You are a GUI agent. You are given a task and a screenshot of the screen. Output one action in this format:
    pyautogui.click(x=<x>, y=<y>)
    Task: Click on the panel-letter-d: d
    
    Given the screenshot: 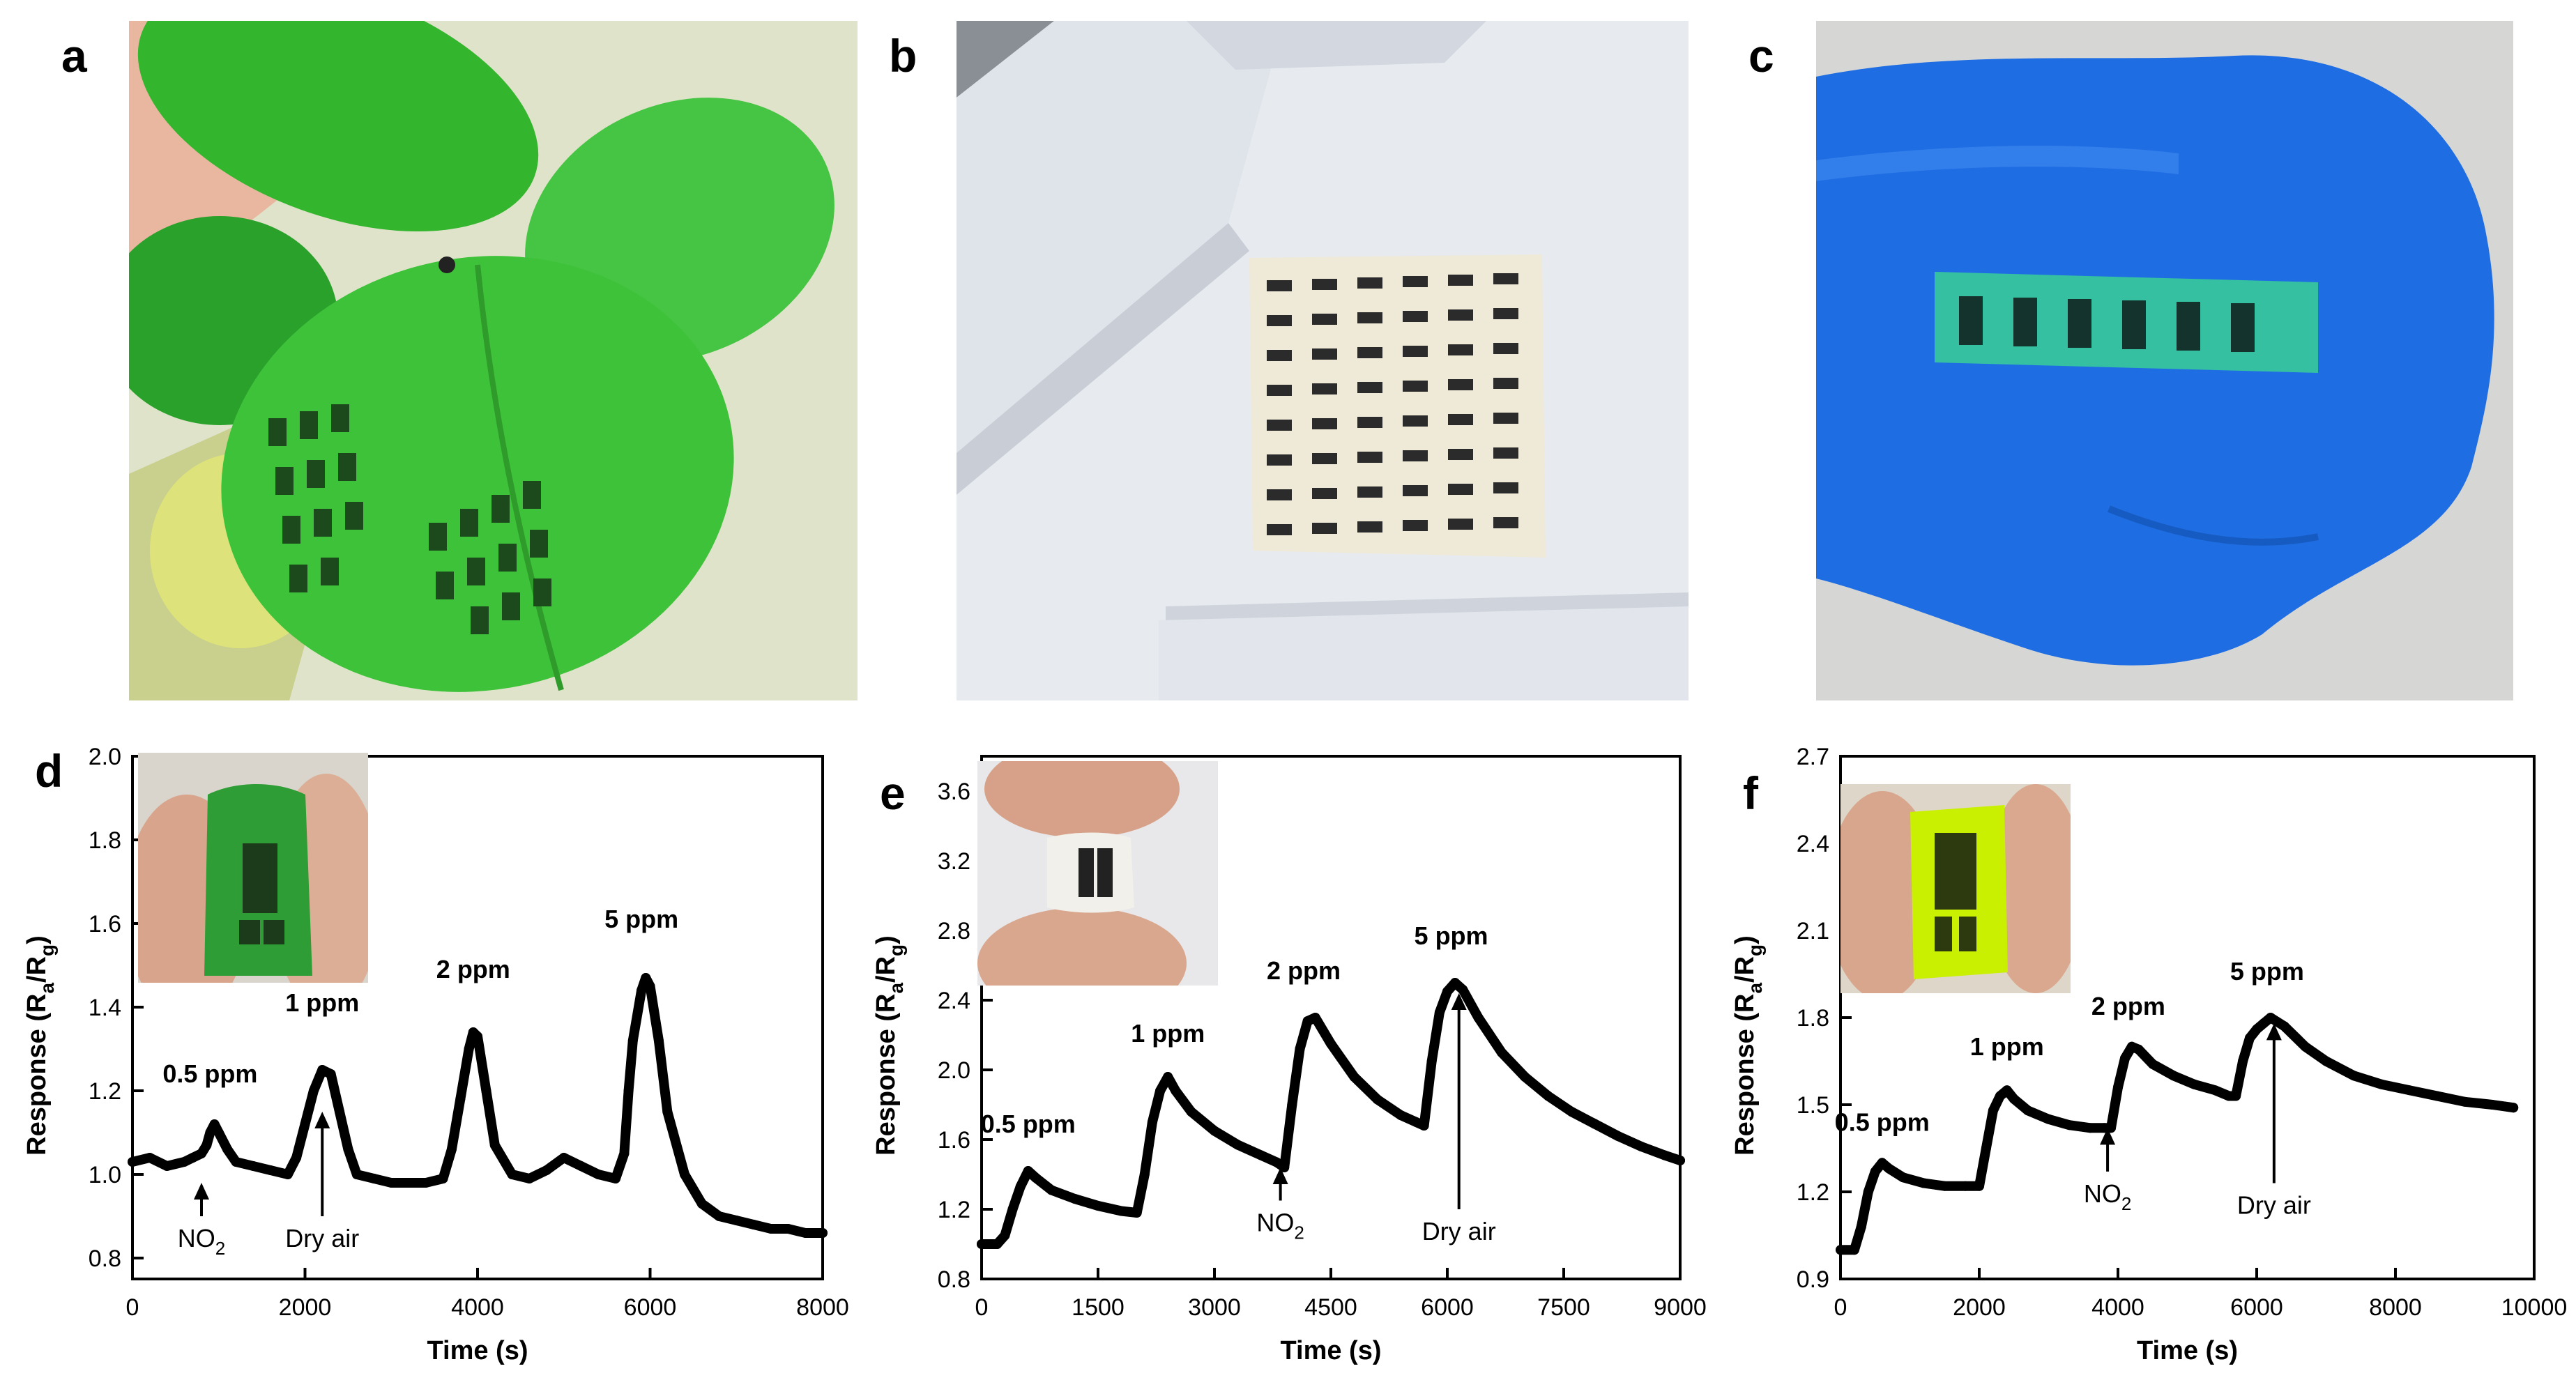 What is the action you would take?
    pyautogui.click(x=49, y=771)
    